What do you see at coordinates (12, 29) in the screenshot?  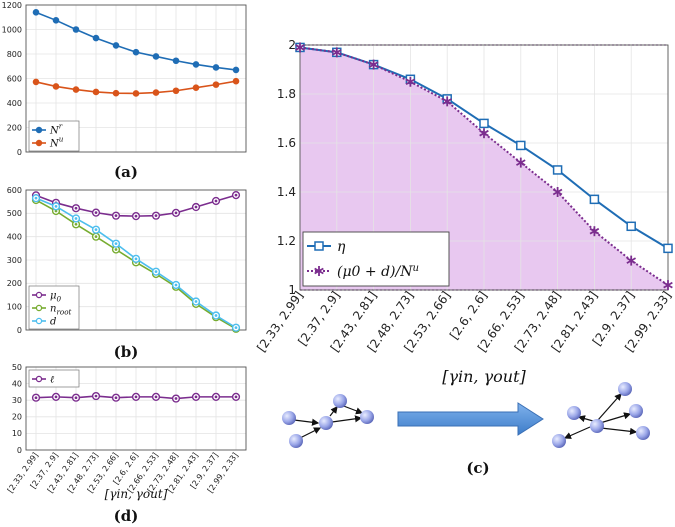 I see `y-tick-label: 1000` at bounding box center [12, 29].